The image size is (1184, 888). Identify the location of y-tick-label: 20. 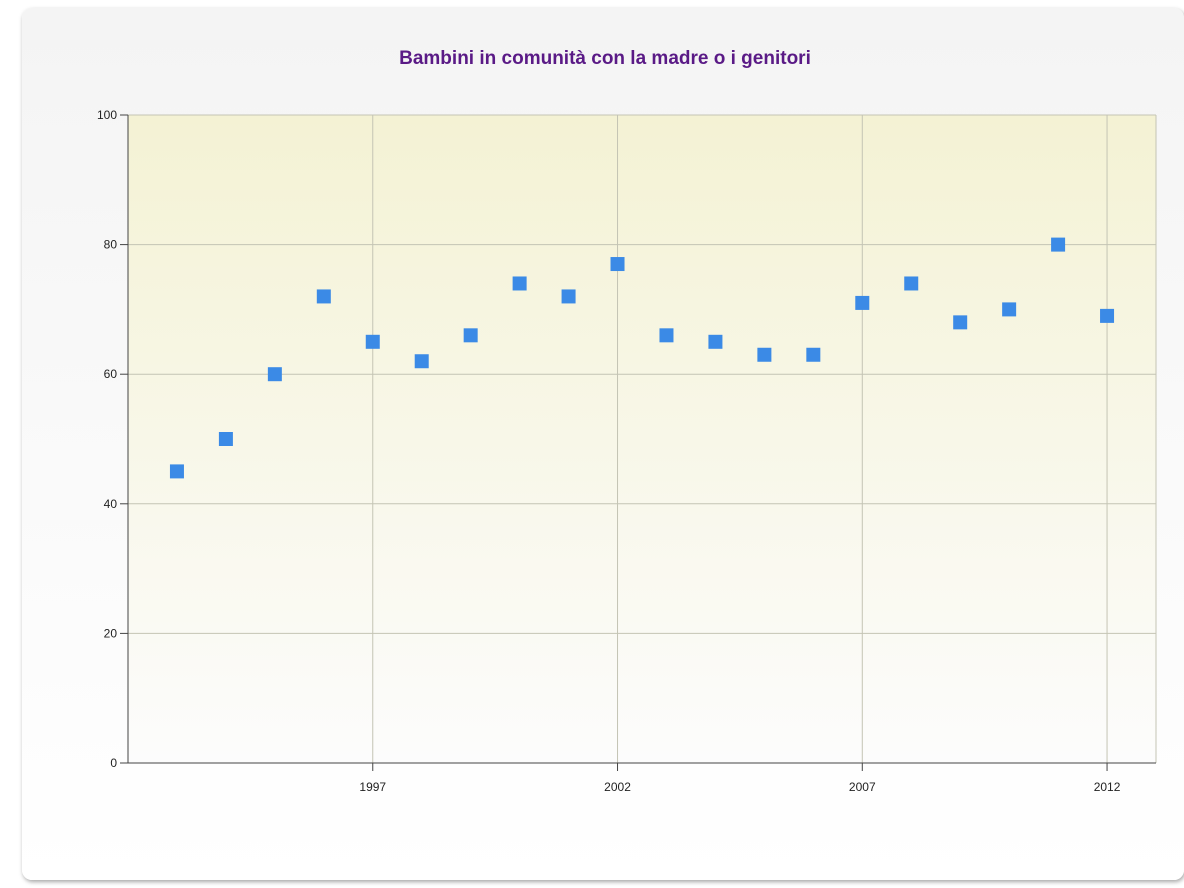
(111, 633).